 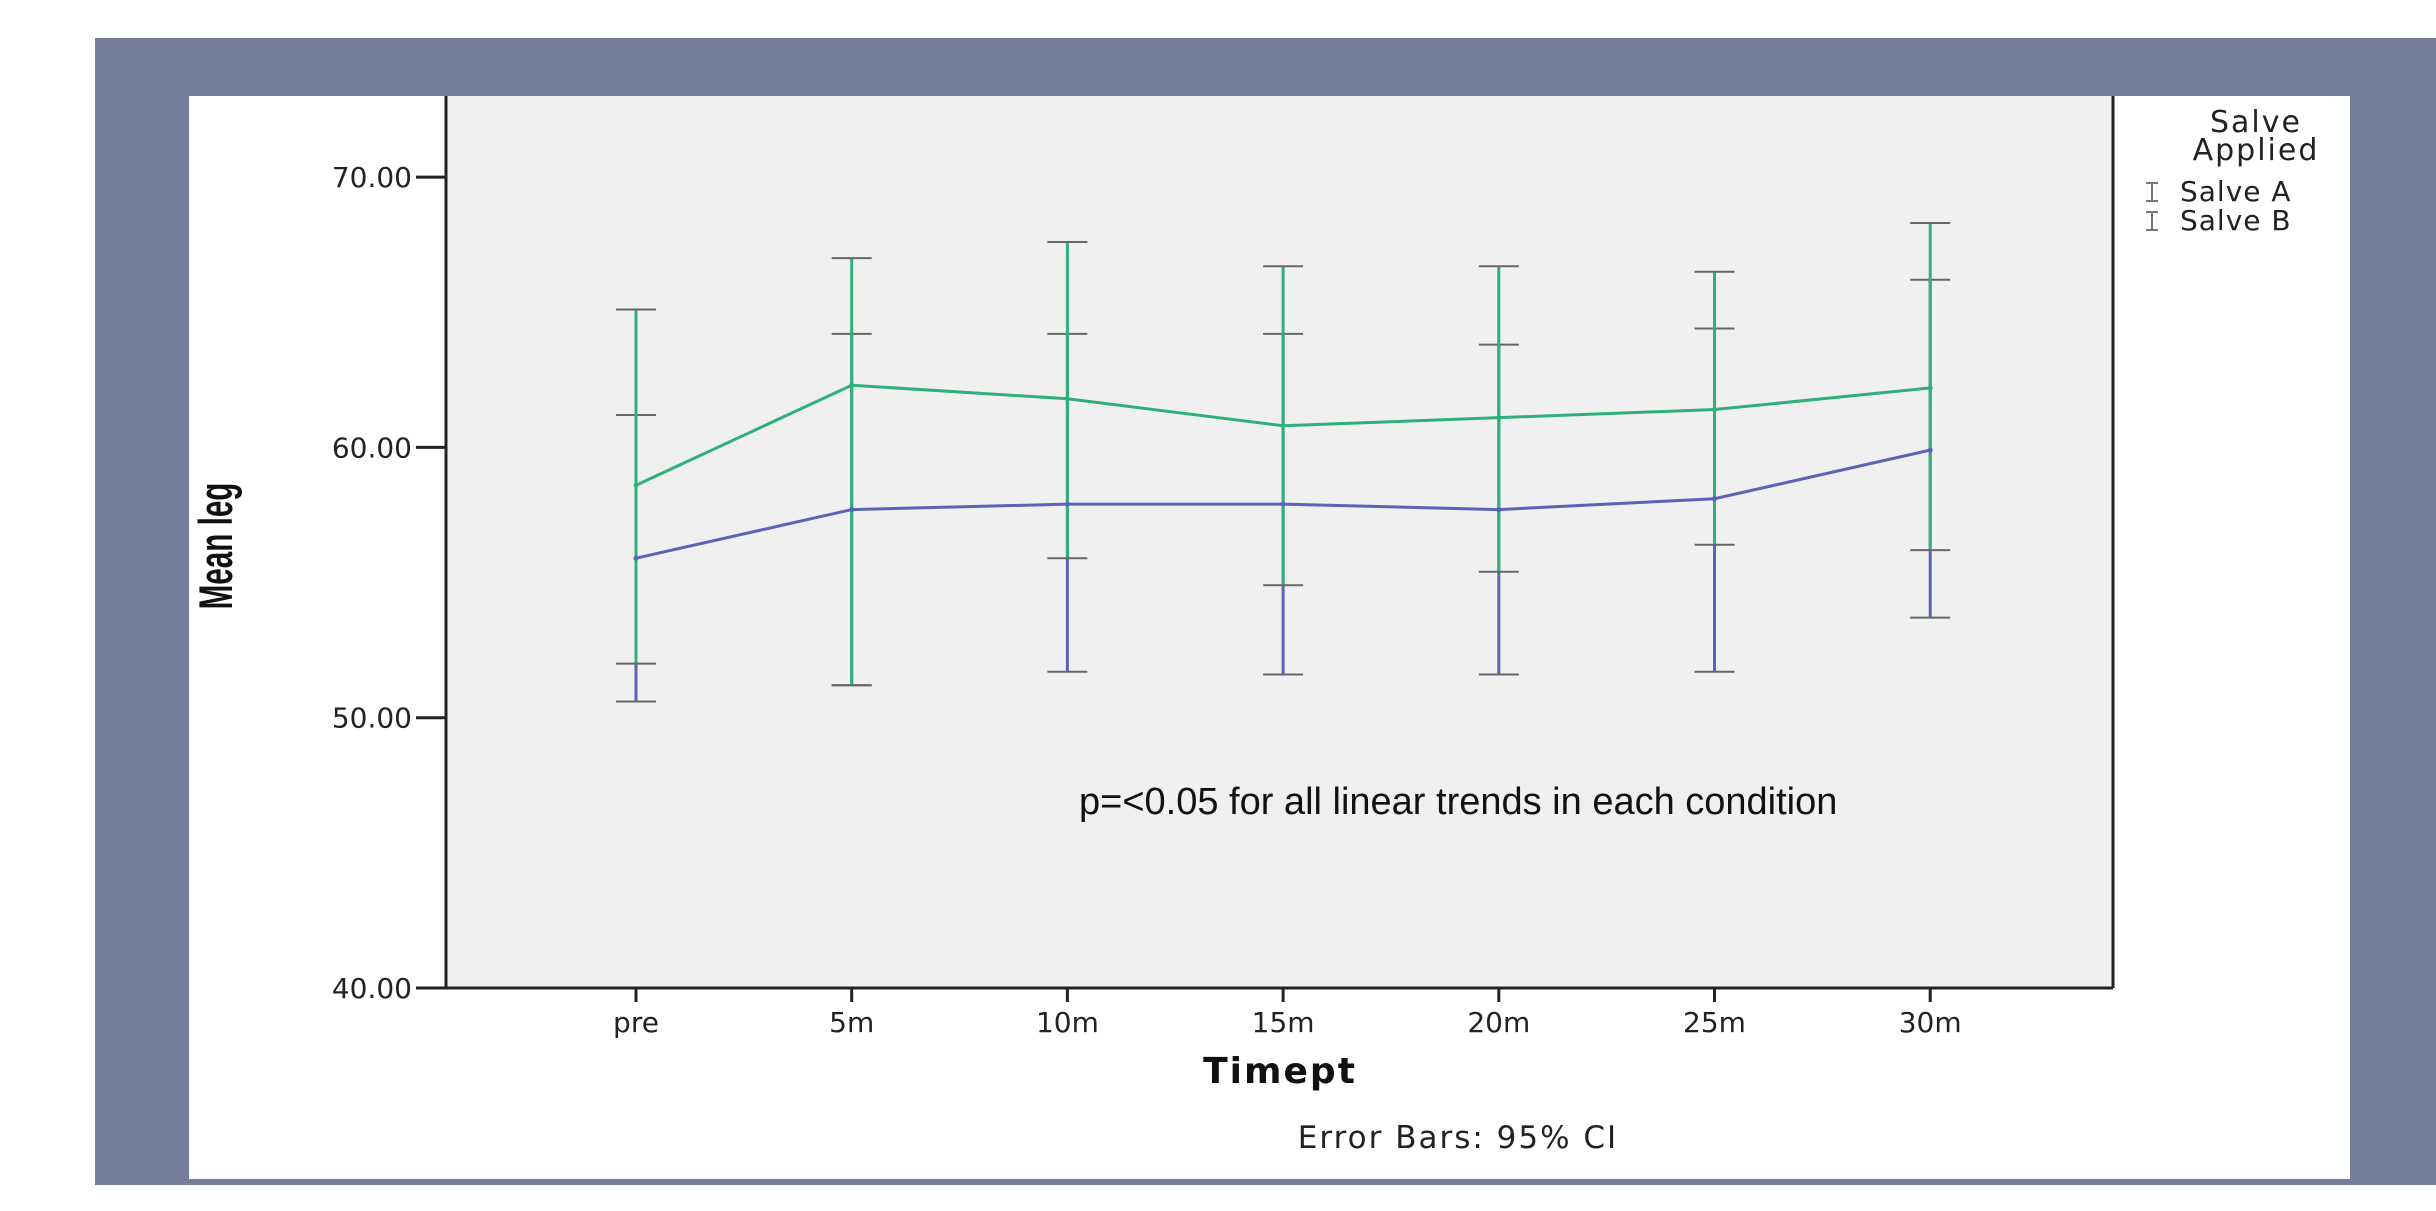 What do you see at coordinates (1283, 1022) in the screenshot?
I see `x-tick-label: 15m` at bounding box center [1283, 1022].